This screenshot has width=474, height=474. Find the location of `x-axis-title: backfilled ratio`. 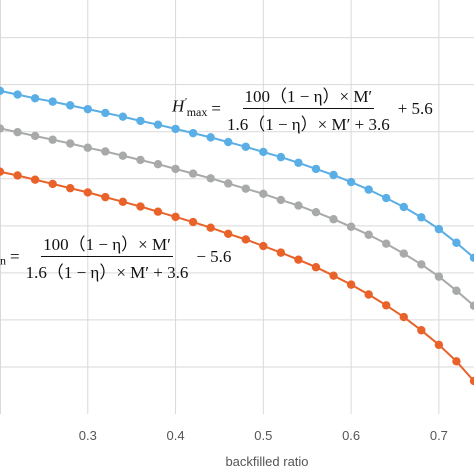

x-axis-title: backfilled ratio is located at coordinates (266, 461).